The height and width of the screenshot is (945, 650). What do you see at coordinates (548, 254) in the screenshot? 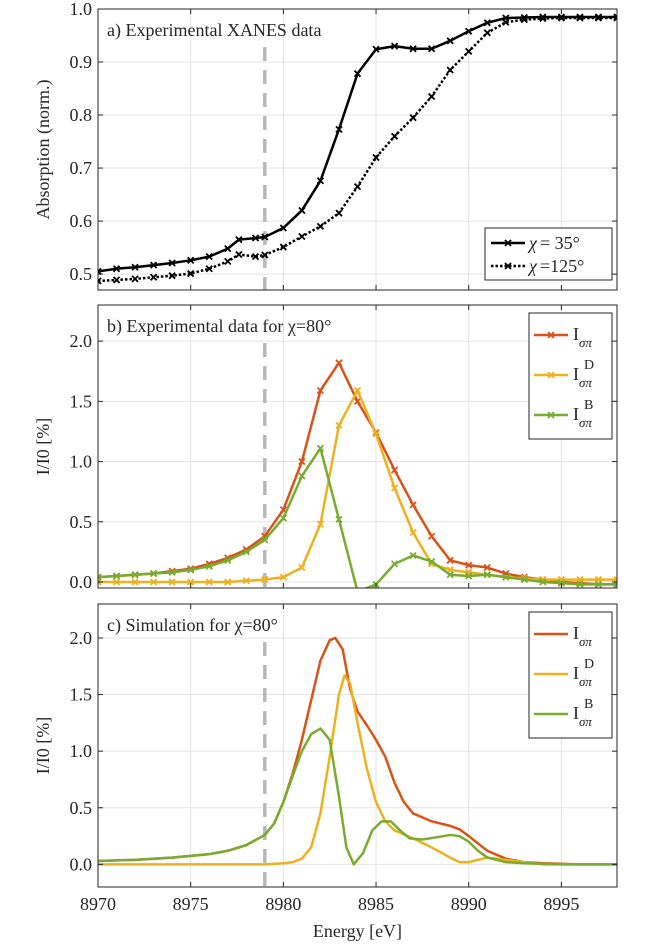
I see `legend: χ = 35°χ =125°` at bounding box center [548, 254].